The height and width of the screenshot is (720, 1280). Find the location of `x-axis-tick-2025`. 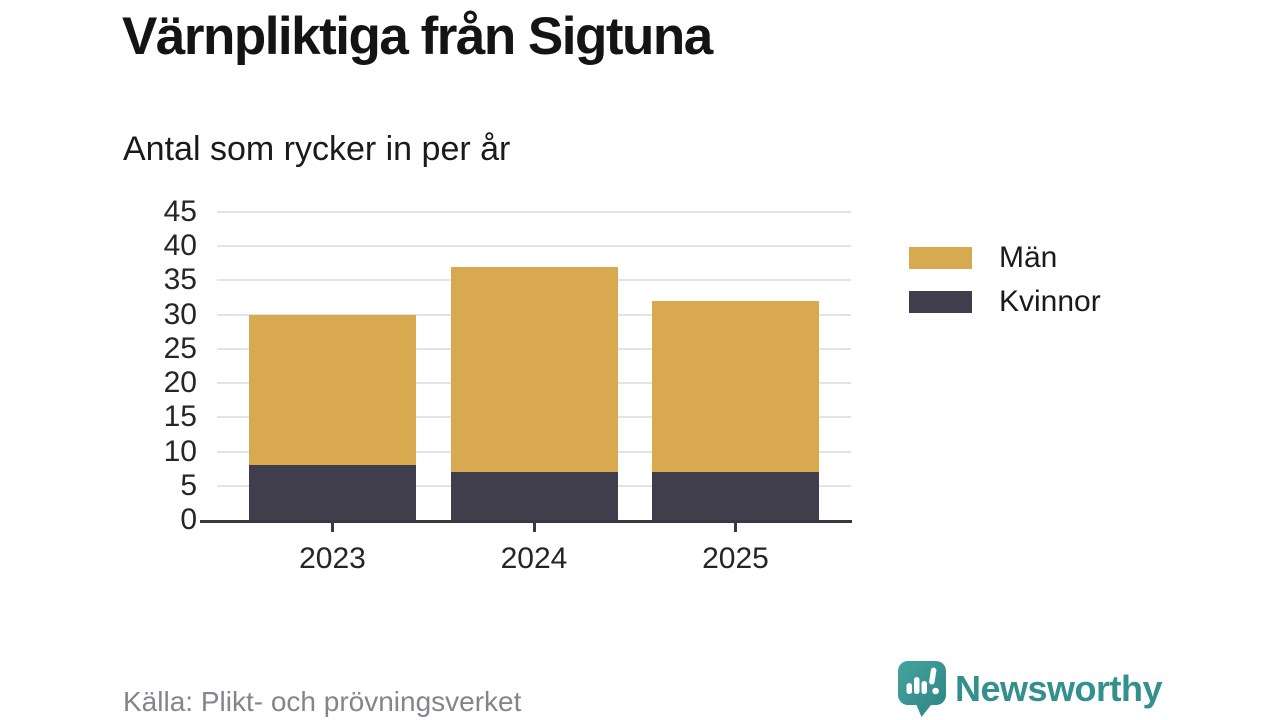

x-axis-tick-2025 is located at coordinates (735, 526).